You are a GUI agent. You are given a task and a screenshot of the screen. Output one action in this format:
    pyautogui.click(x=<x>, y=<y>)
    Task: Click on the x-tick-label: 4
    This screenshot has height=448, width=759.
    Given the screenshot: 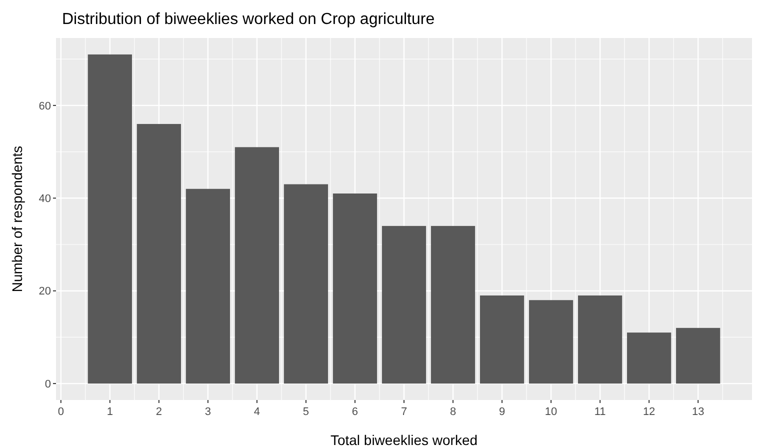 What is the action you would take?
    pyautogui.click(x=257, y=412)
    